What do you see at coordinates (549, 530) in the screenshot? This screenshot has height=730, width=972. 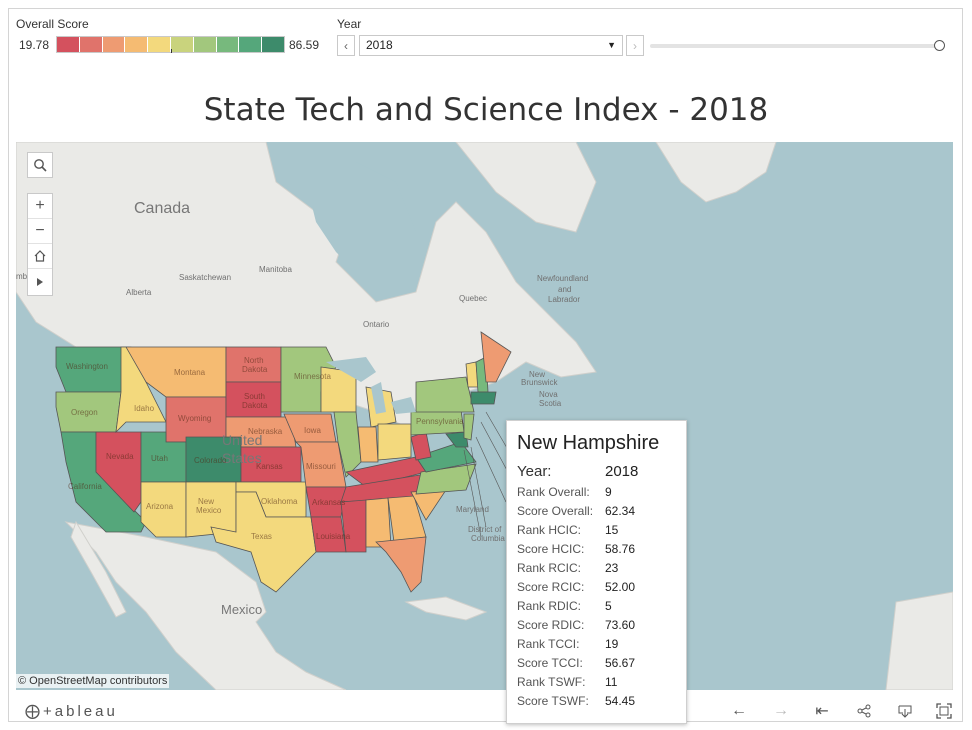 I see `tooltip-label: Rank HCIC:` at bounding box center [549, 530].